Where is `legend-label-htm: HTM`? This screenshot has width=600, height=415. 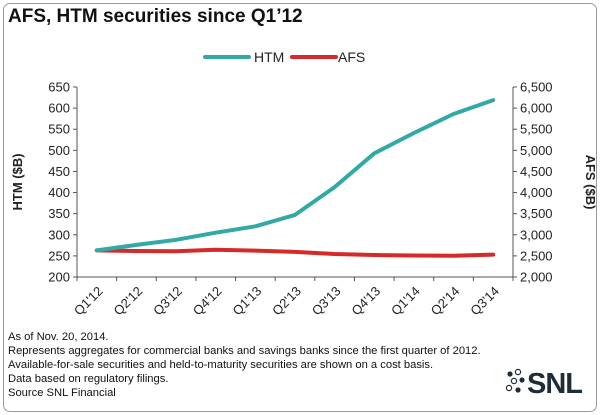 legend-label-htm: HTM is located at coordinates (269, 57).